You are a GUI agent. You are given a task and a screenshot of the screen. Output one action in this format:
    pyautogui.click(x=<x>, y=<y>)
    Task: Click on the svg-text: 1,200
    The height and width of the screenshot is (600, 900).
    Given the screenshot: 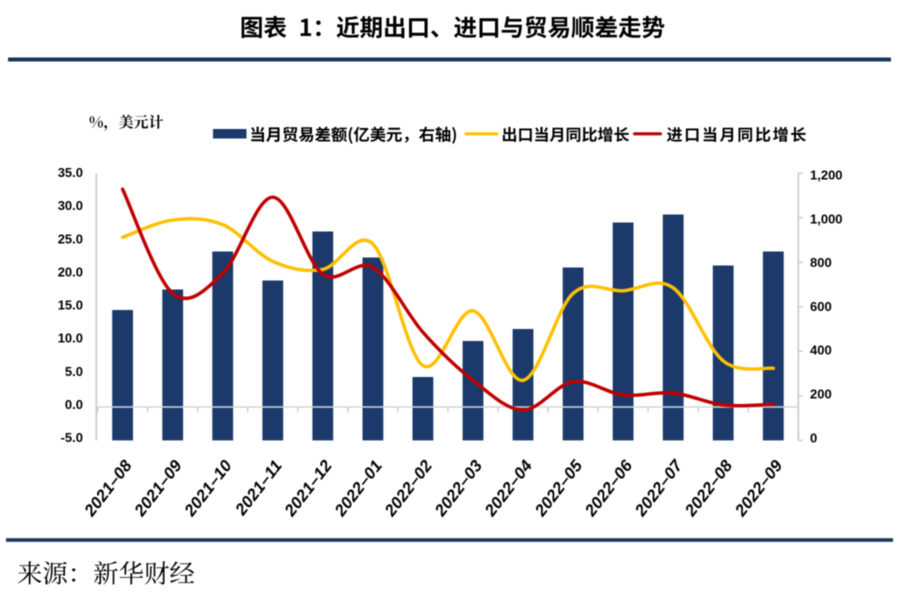 What is the action you would take?
    pyautogui.click(x=826, y=175)
    